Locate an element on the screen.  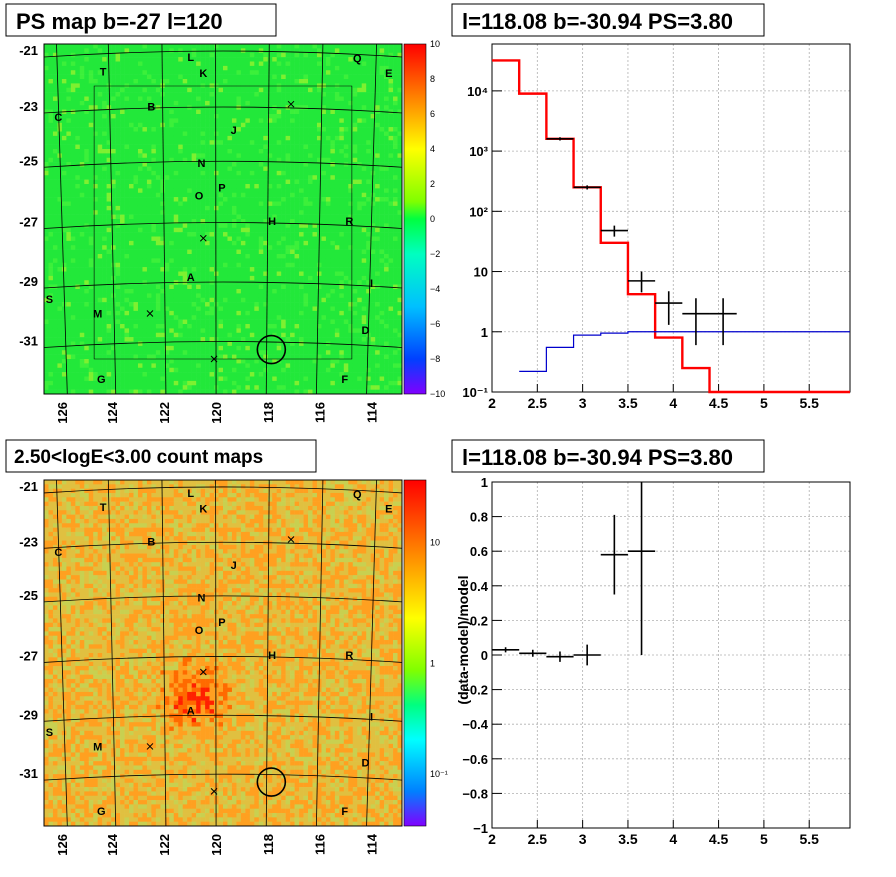
tr-ytick: 10² is located at coordinates (478, 211).